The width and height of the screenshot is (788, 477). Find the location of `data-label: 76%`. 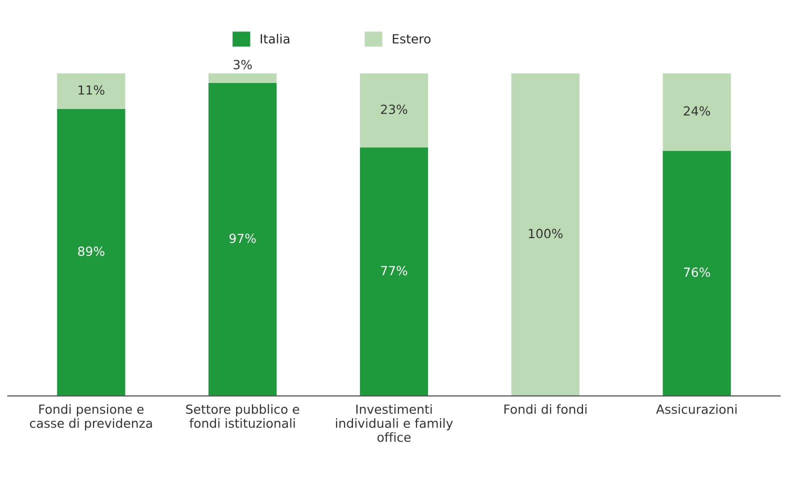

data-label: 76% is located at coordinates (697, 272).